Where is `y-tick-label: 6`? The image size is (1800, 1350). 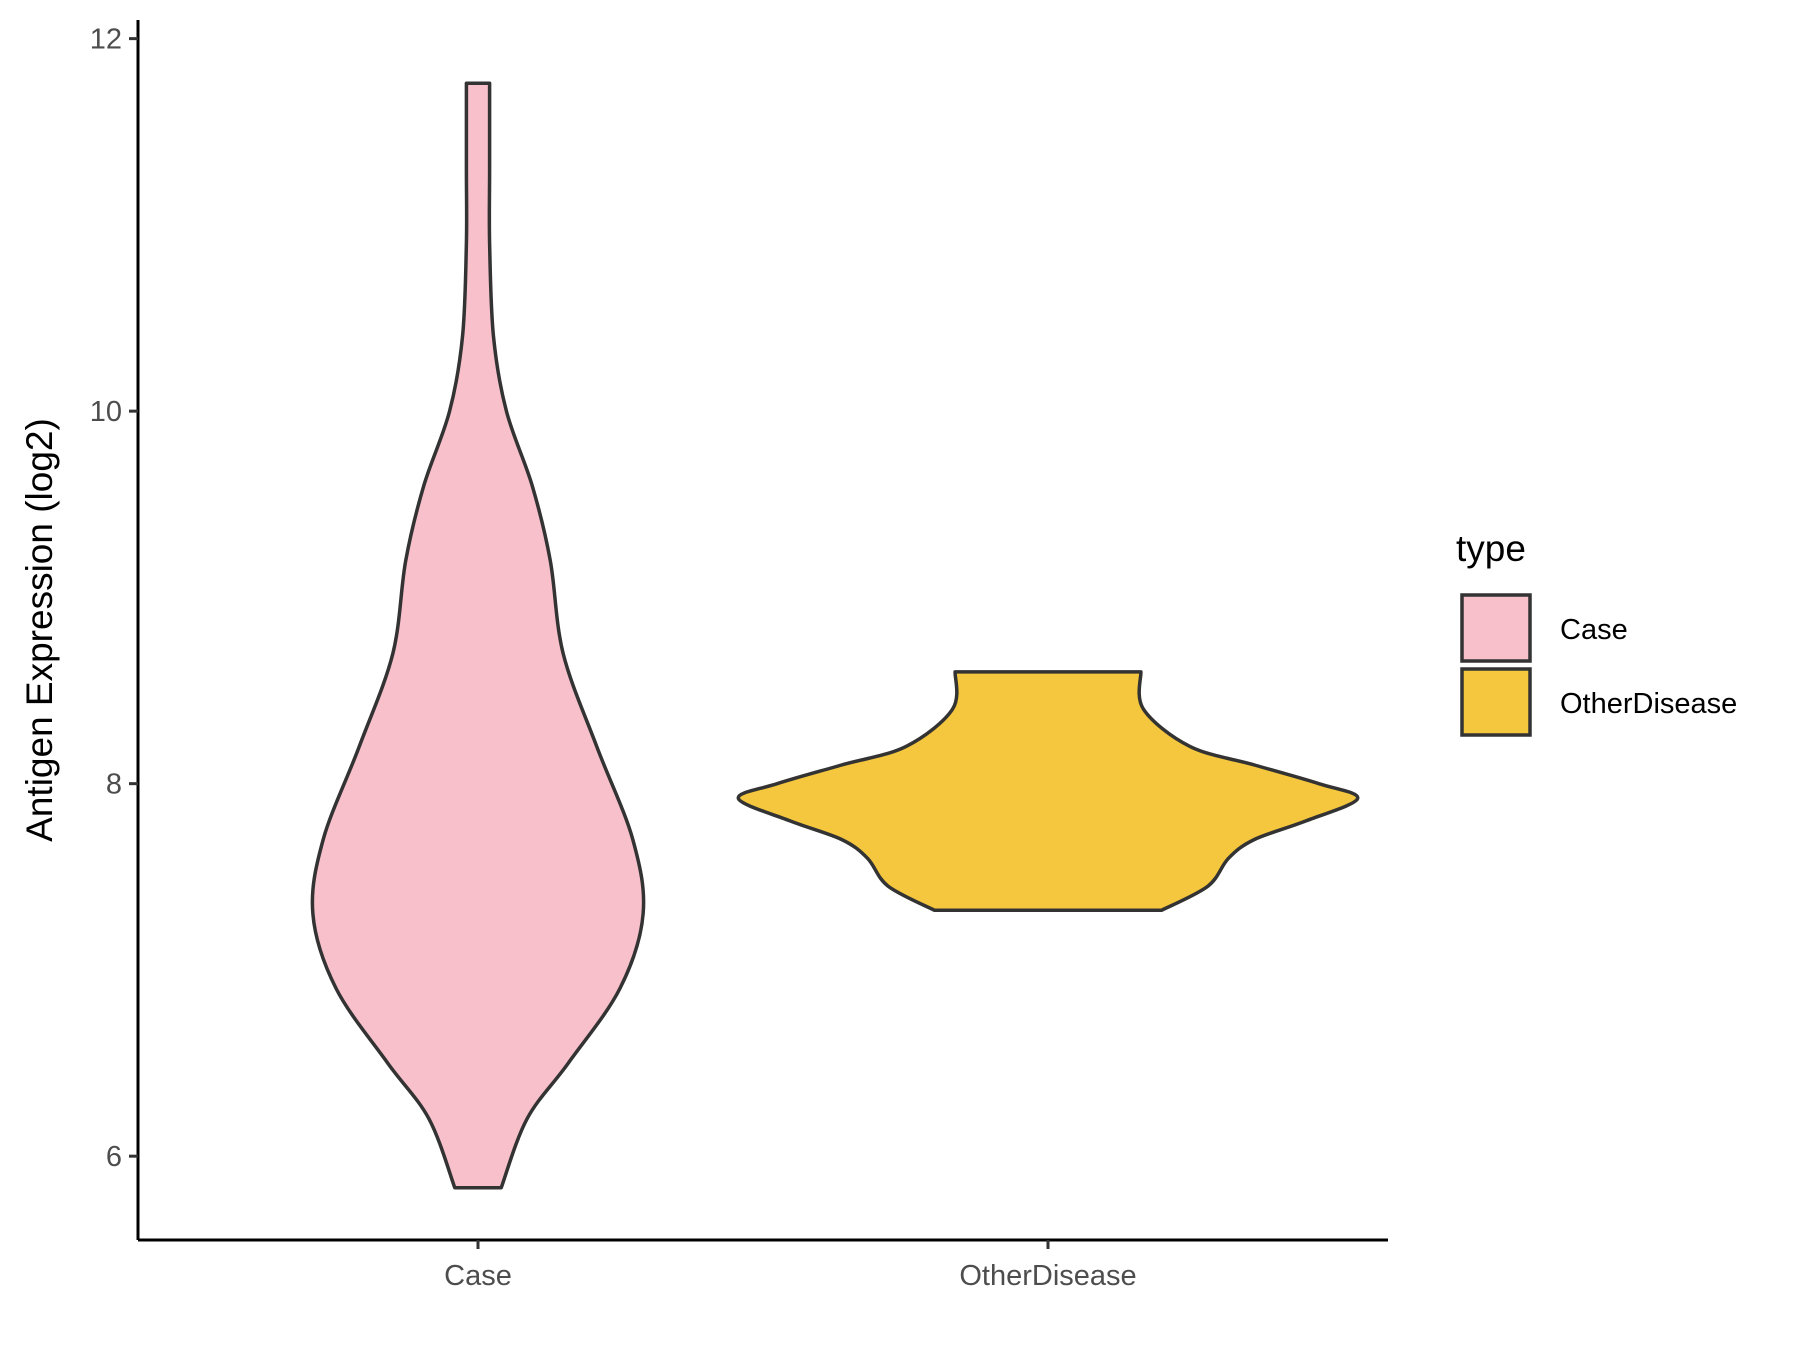
y-tick-label: 6 is located at coordinates (114, 1157).